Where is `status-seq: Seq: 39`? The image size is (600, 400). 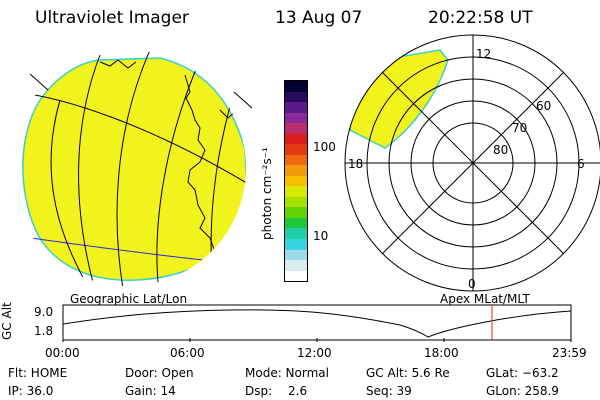 status-seq: Seq: 39 is located at coordinates (389, 391).